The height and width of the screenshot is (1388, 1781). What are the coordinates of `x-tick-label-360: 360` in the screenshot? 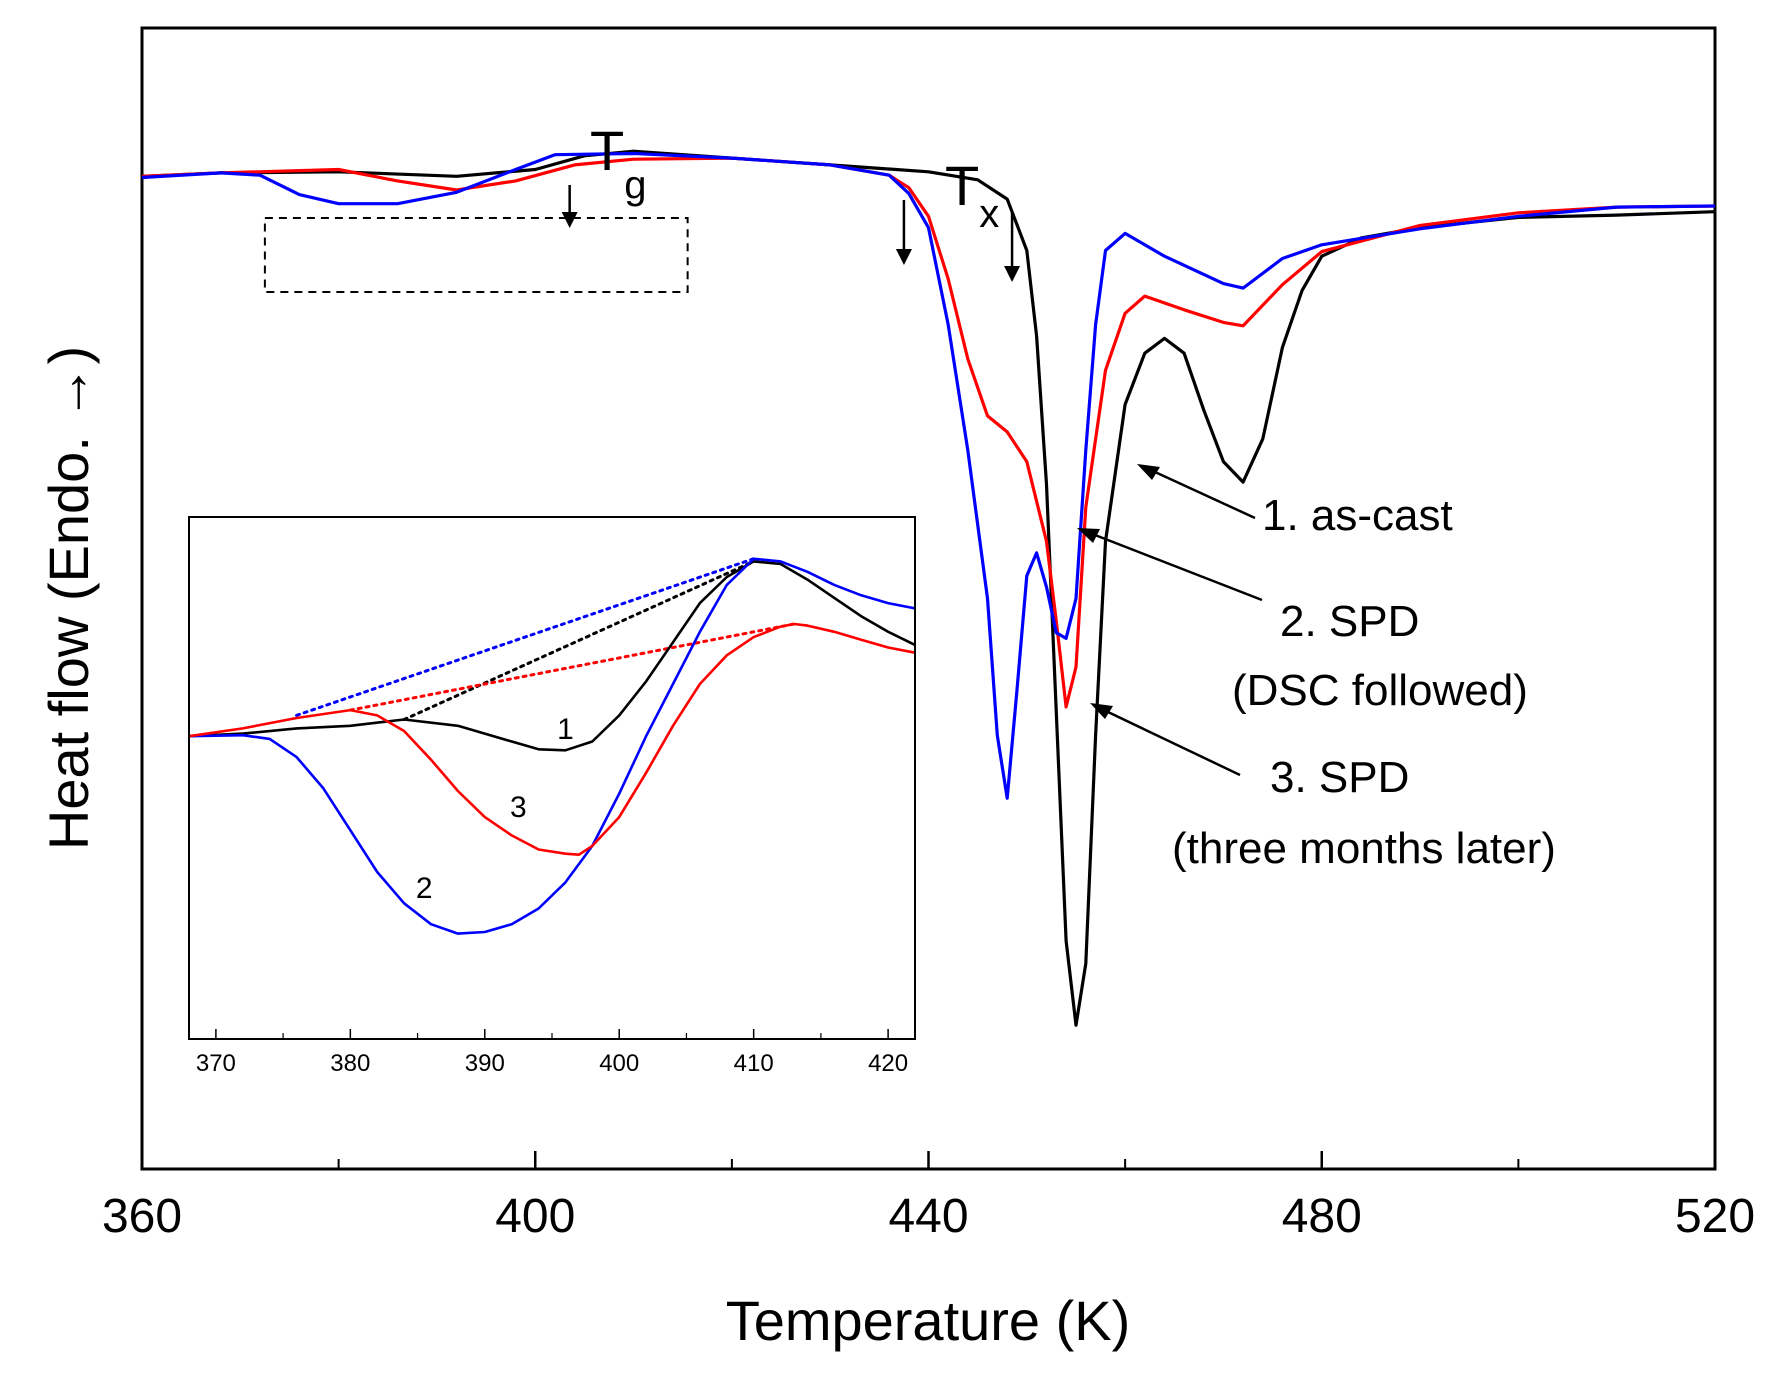 It's located at (142, 1216).